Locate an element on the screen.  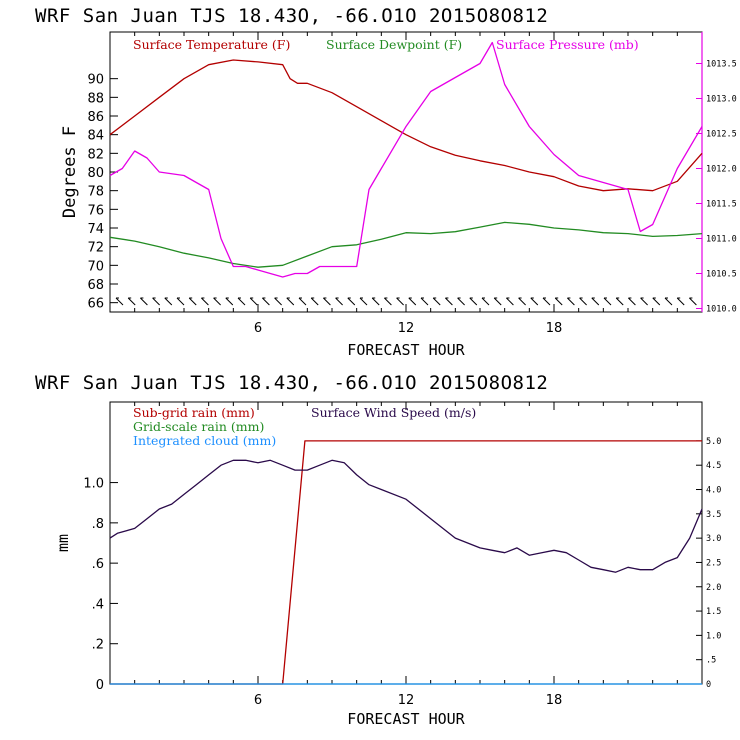
y-tick-label: 72 is located at coordinates (95, 248).